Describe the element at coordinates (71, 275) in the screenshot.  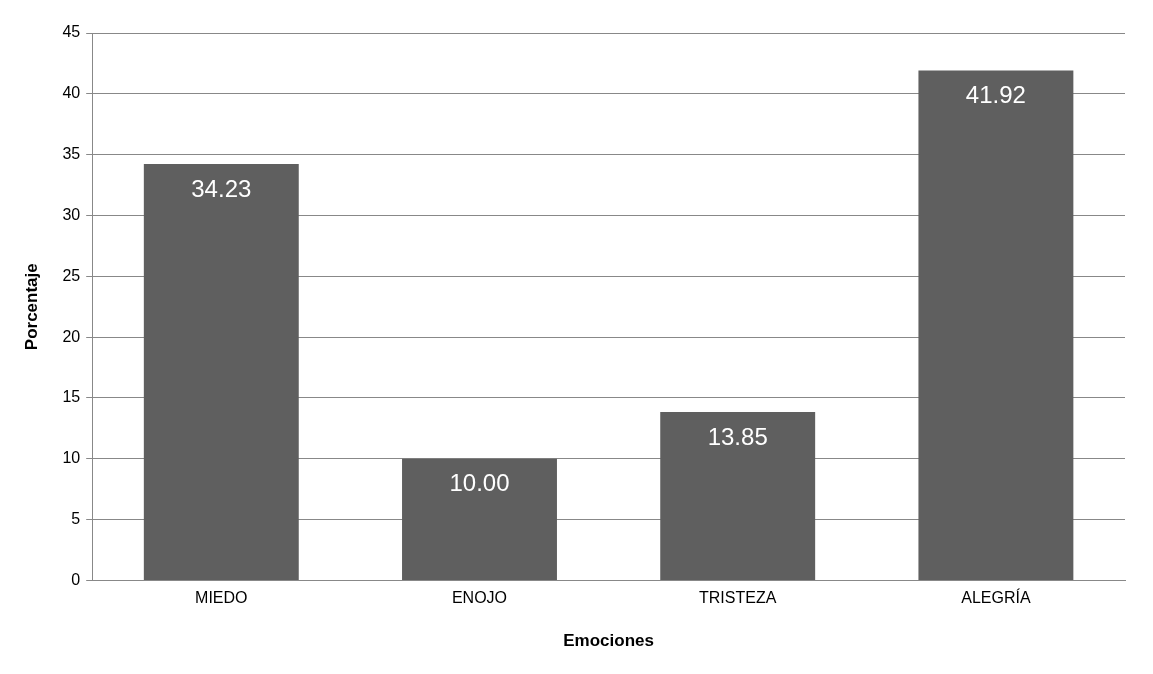
I see `y-tick-label: 25` at that location.